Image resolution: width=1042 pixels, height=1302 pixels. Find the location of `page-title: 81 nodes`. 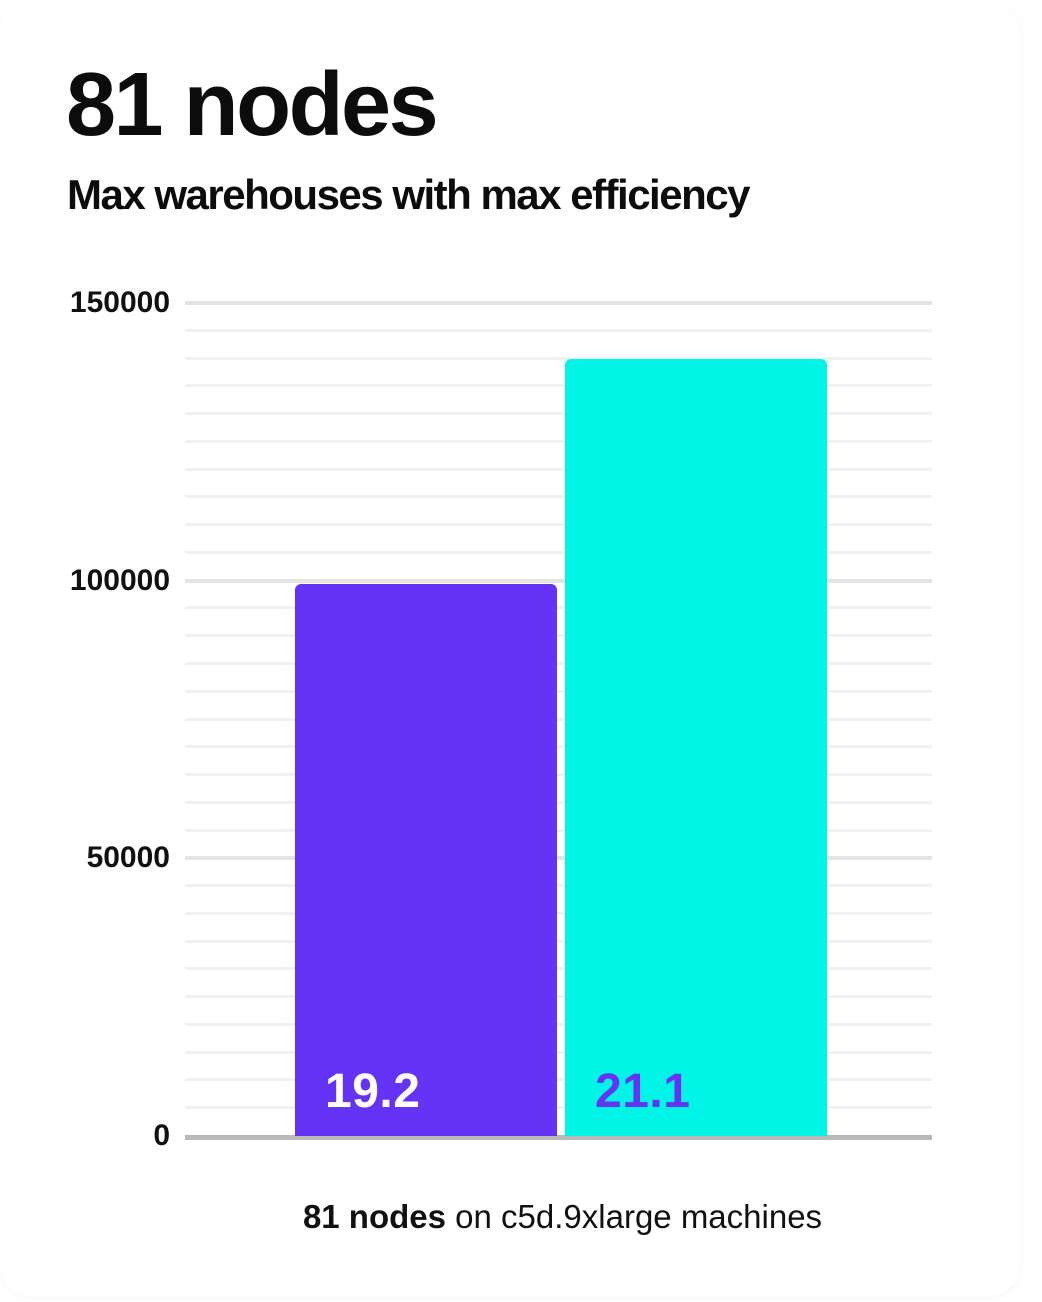

page-title: 81 nodes is located at coordinates (252, 105).